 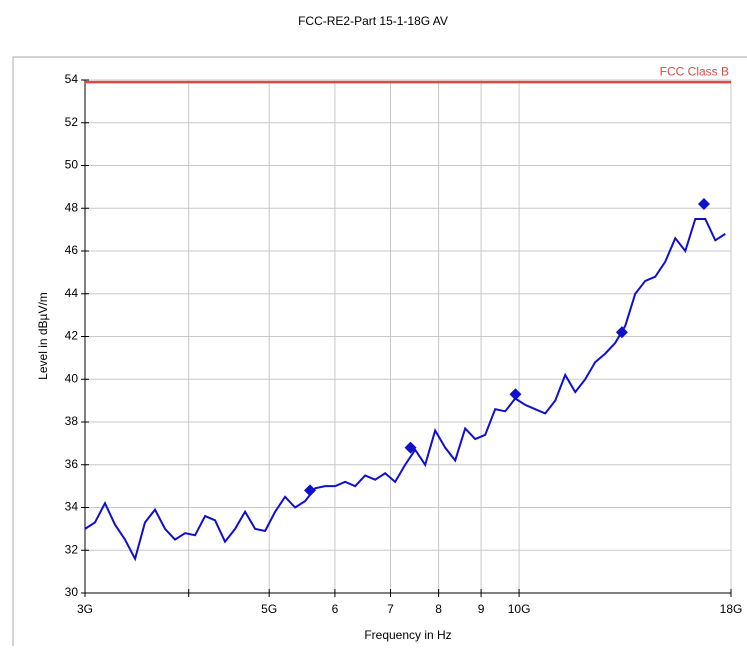 I want to click on chart-title: FCC-RE2-Part 15-1-18G AV, so click(x=373, y=21).